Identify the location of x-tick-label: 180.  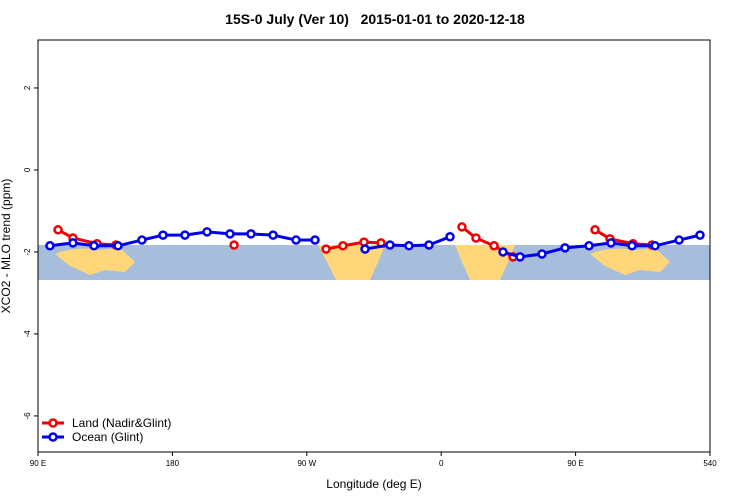
(173, 463).